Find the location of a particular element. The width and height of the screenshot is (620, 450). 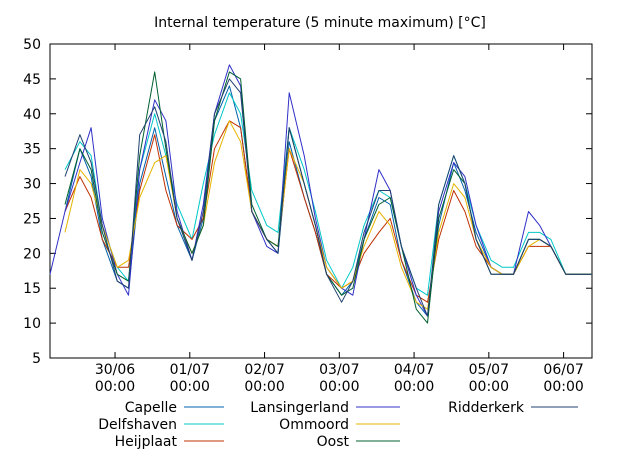

legend-entry-oost: Oost is located at coordinates (358, 442).